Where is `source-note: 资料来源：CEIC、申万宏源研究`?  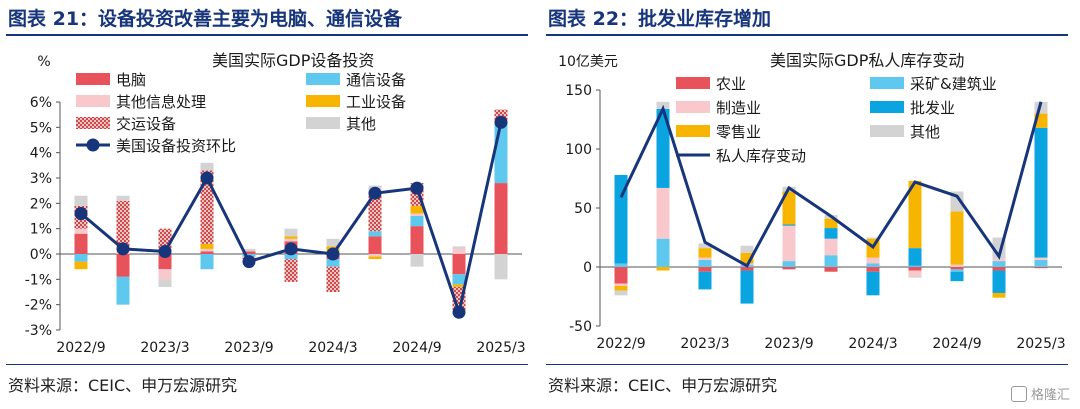
source-note: 资料来源：CEIC、申万宏源研究 is located at coordinates (663, 385).